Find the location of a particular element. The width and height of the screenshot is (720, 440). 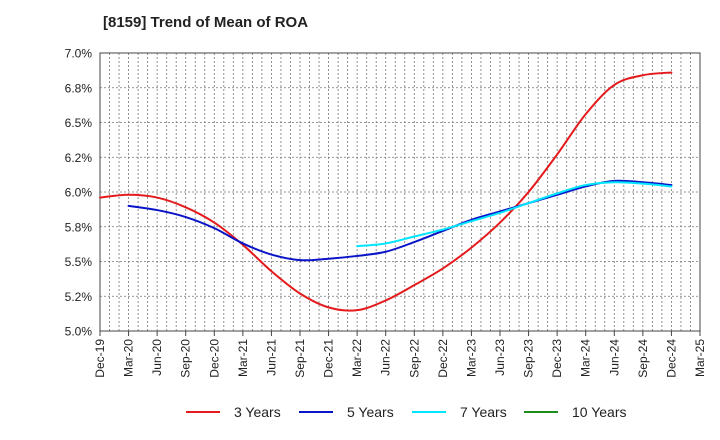

x-tick-label: Jun-22 is located at coordinates (386, 357).